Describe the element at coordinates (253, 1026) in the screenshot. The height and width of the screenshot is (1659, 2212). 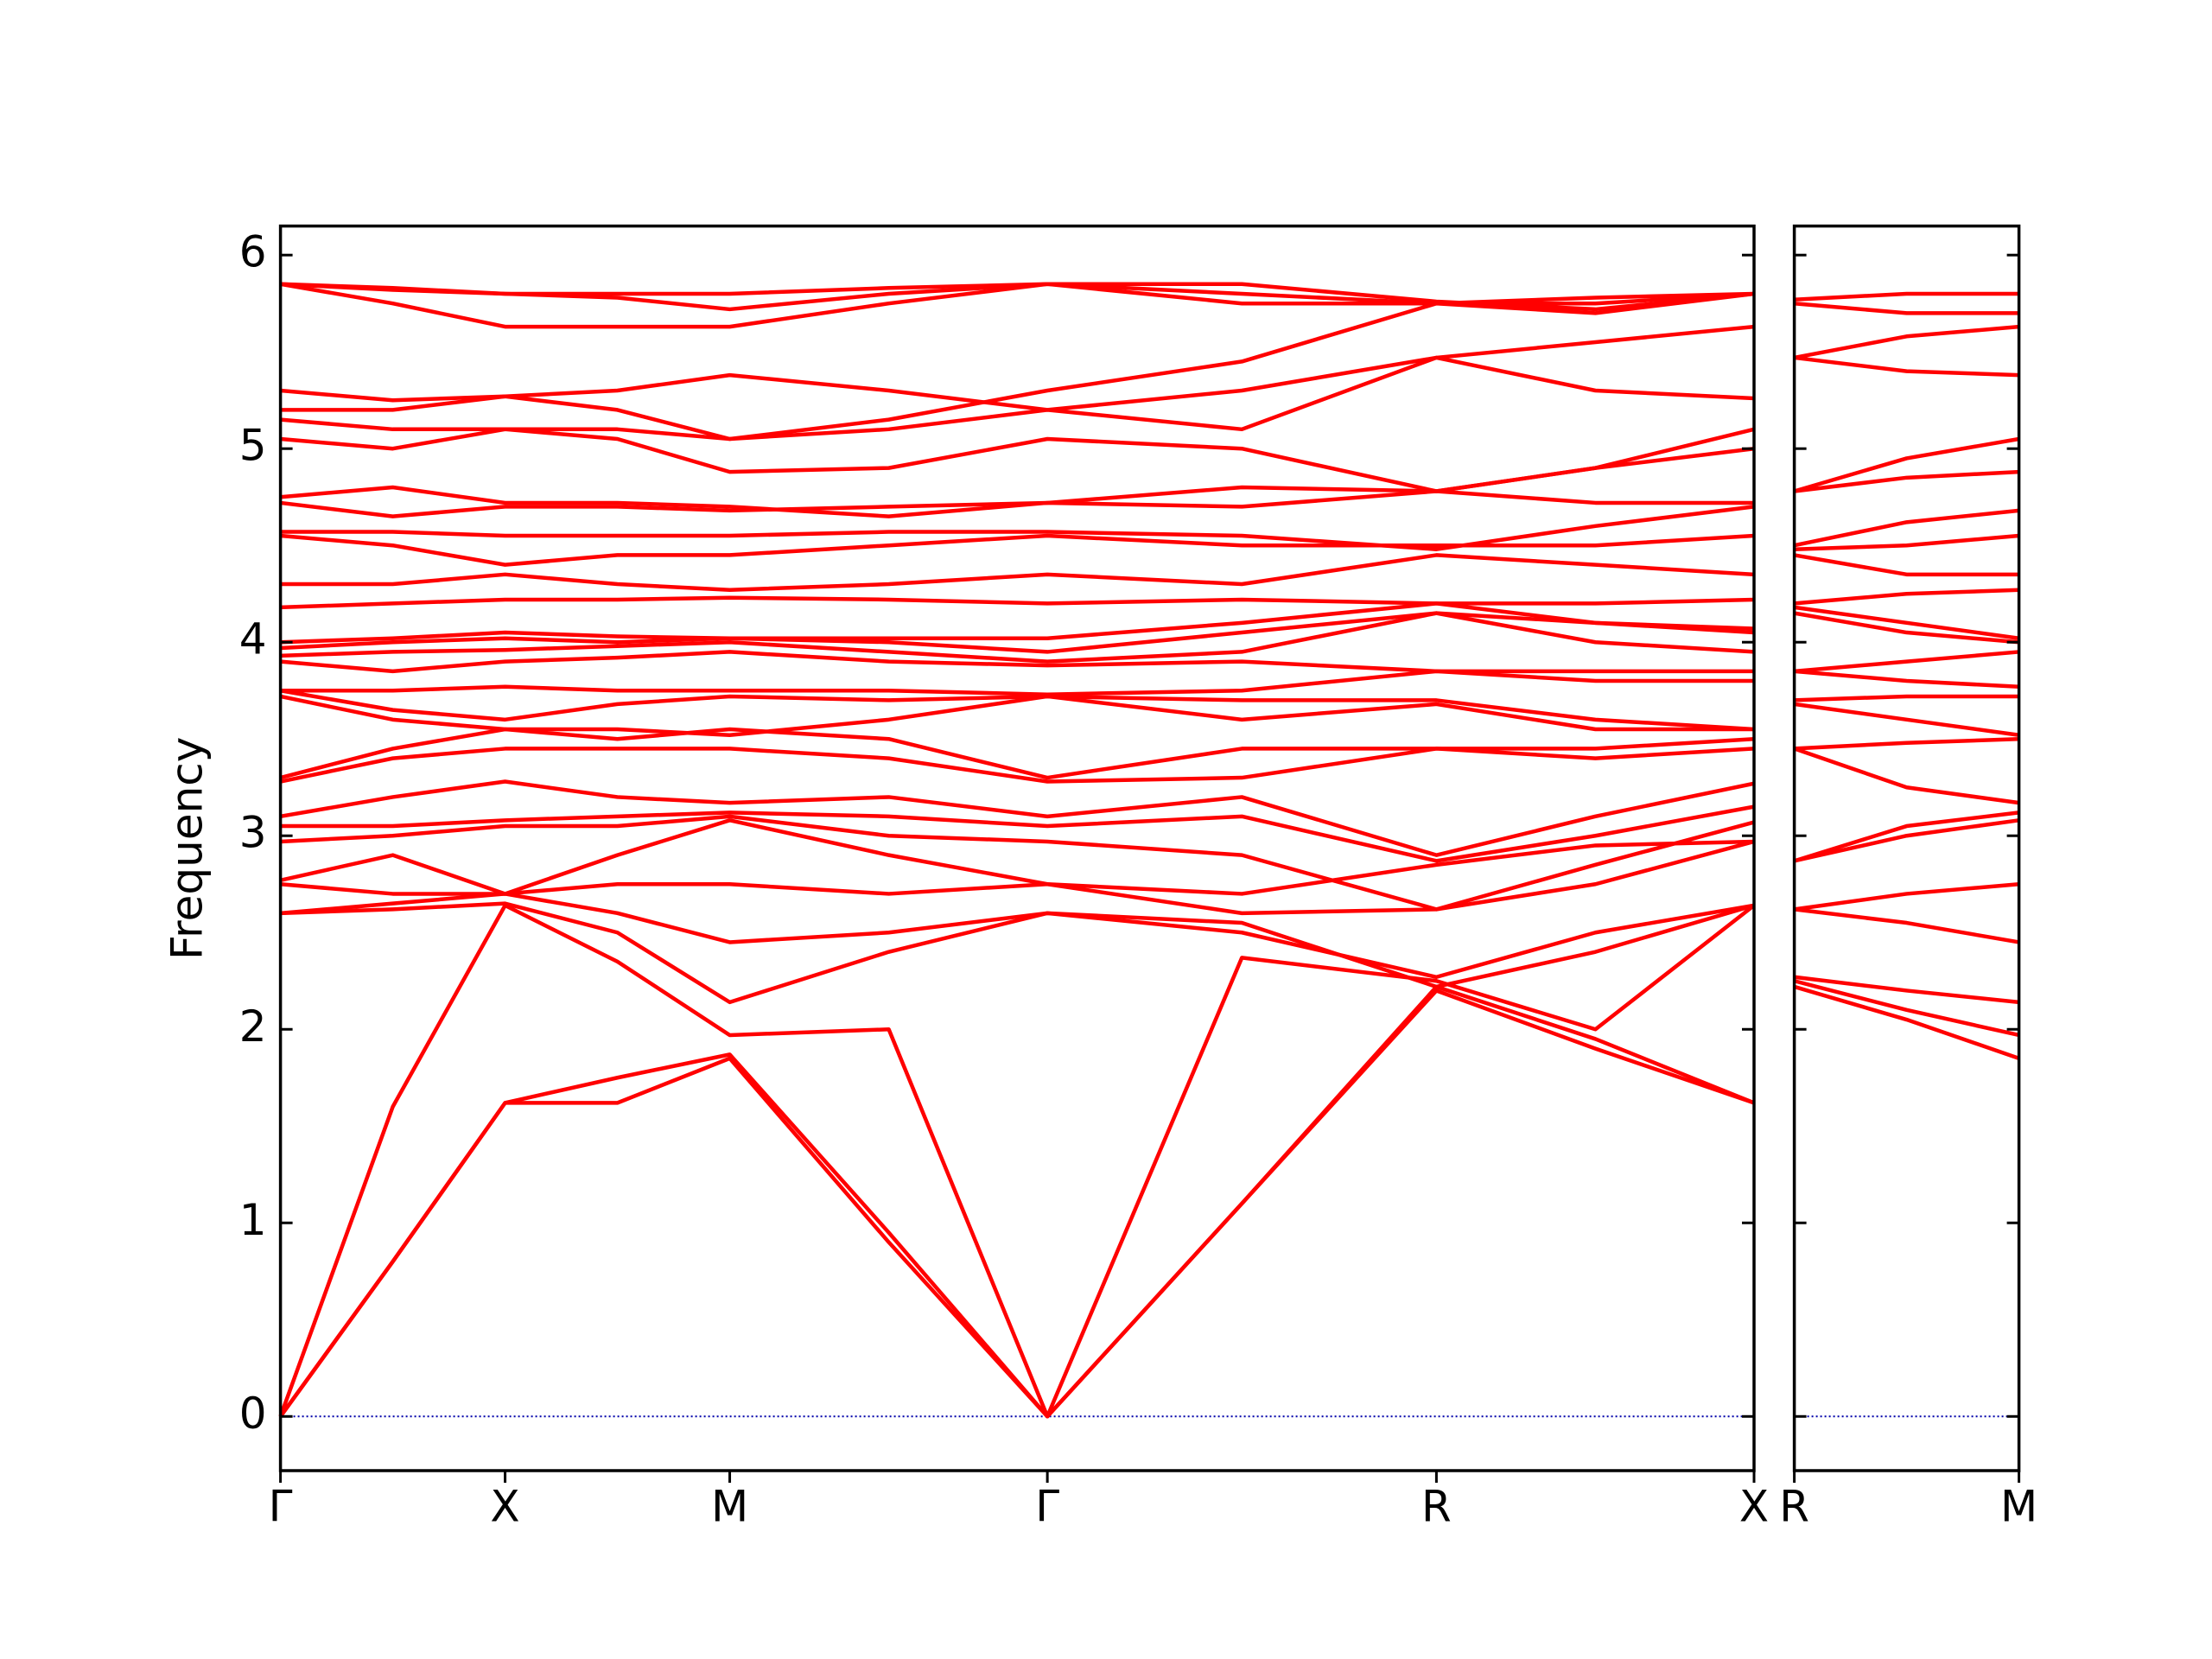
I see `y-tick-label: 2` at that location.